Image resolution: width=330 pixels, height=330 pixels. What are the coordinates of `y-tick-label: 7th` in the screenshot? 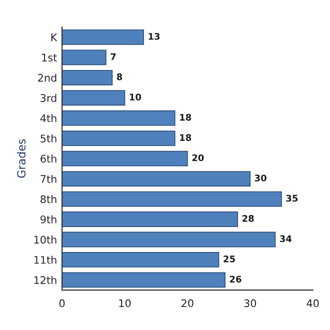 It's located at (48, 178).